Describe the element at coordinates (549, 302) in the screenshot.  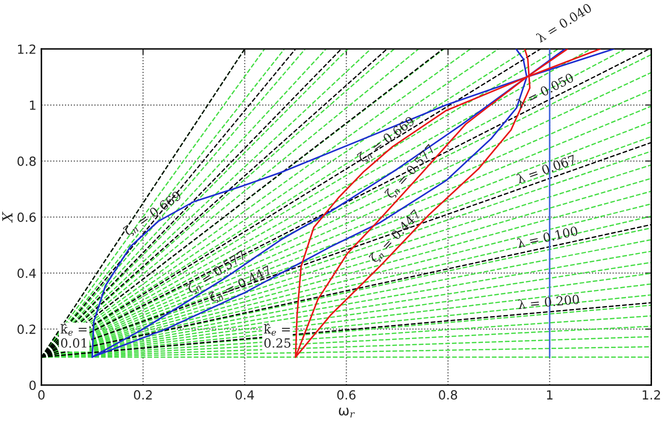
I see `annotation: λ = 0.200` at that location.